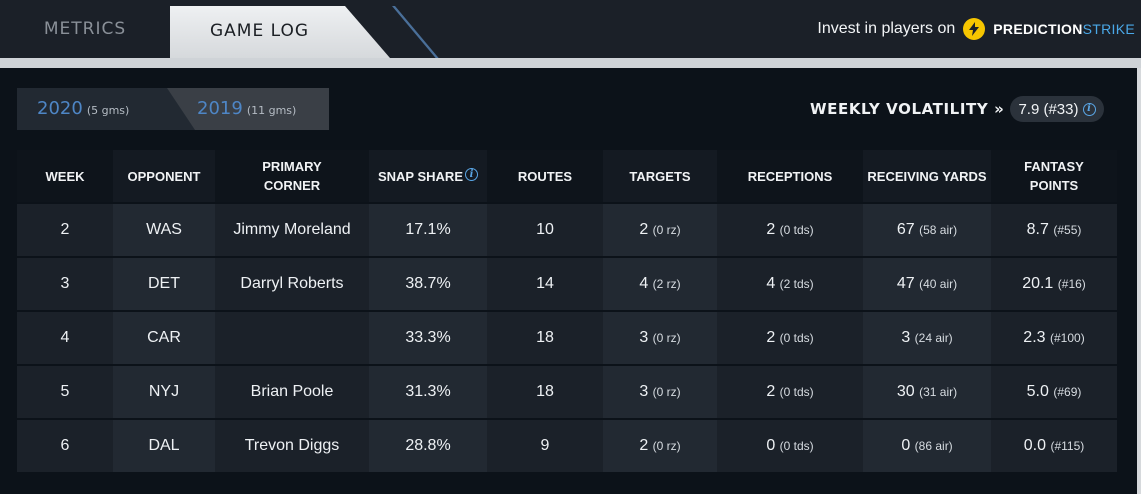 The height and width of the screenshot is (494, 1141). What do you see at coordinates (292, 446) in the screenshot?
I see `cell-corner: Trevon Diggs` at bounding box center [292, 446].